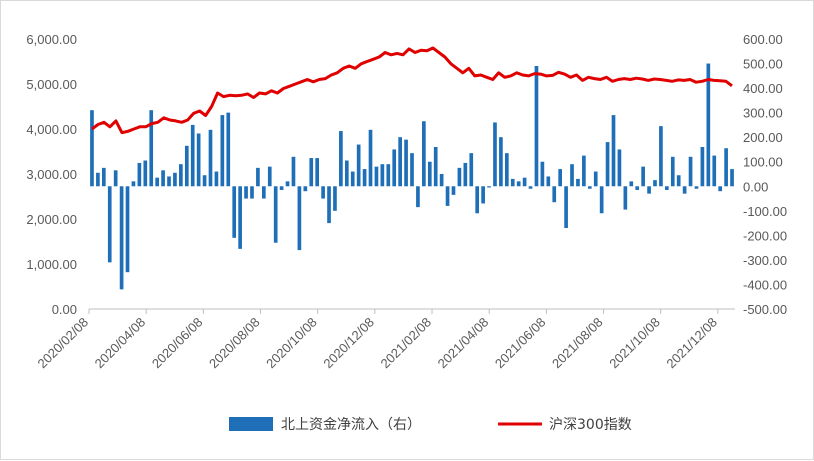  Describe the element at coordinates (765, 211) in the screenshot. I see `right-axis-tick-label: -100.00` at that location.